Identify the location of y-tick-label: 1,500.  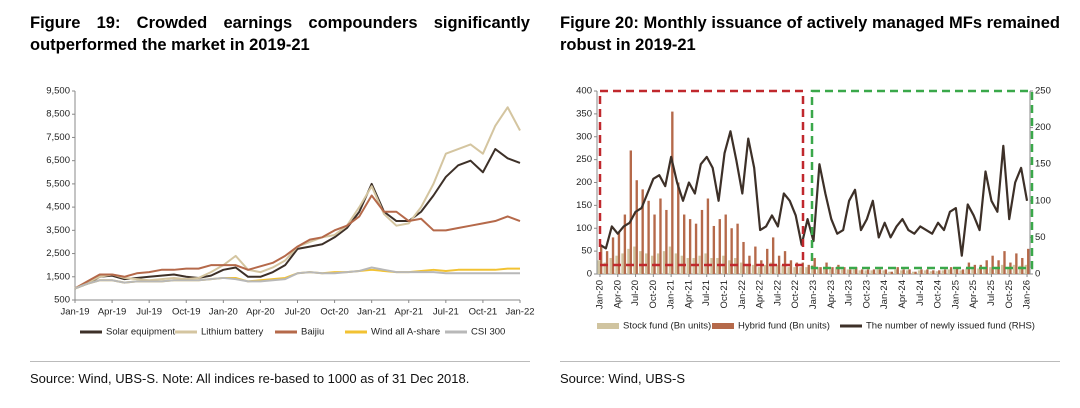
(58, 276).